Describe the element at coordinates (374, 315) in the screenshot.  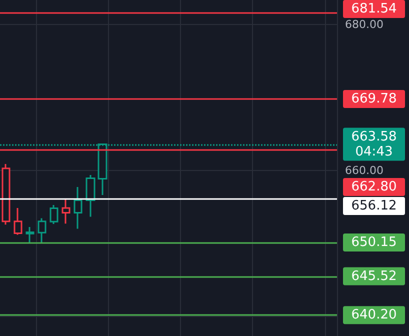
I see `ref-line-label: 640.20` at that location.